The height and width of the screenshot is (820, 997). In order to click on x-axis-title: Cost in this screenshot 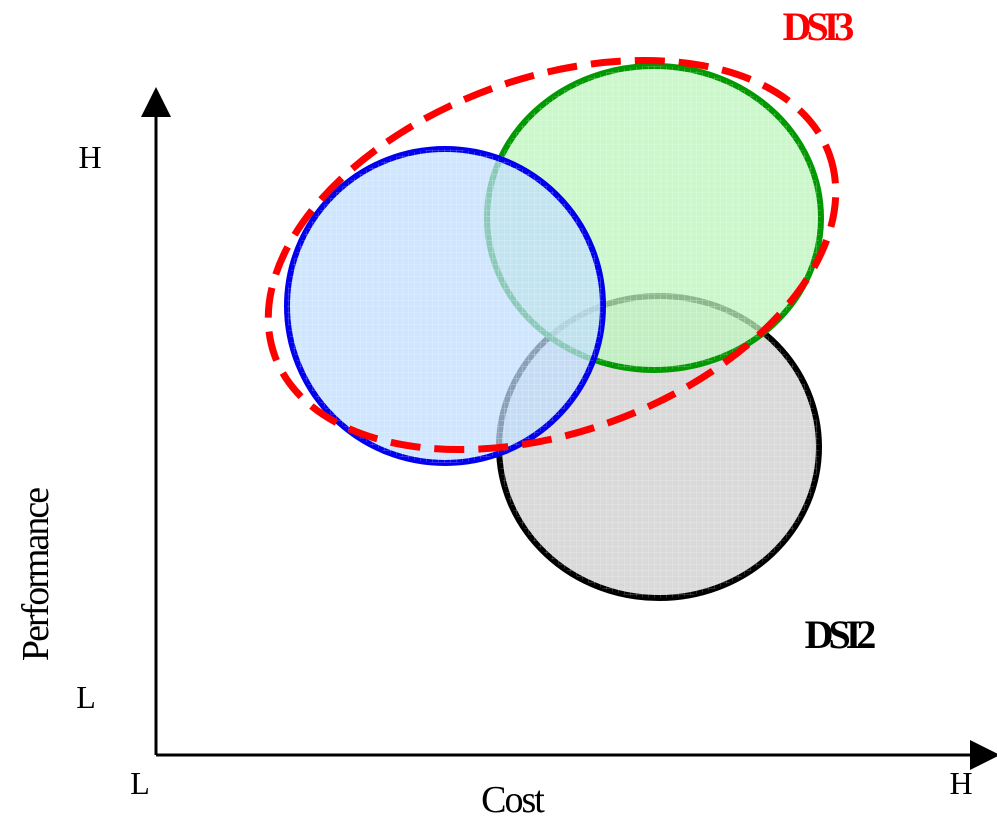, I will do `click(513, 799)`.